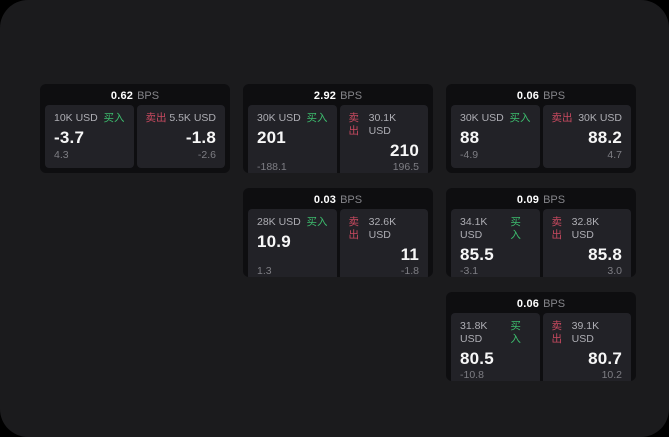 The height and width of the screenshot is (437, 669). I want to click on buy-sell-panels: 28K USD 买入 10.9 1.3 卖出 32.6K USD 11 -1.8, so click(338, 243).